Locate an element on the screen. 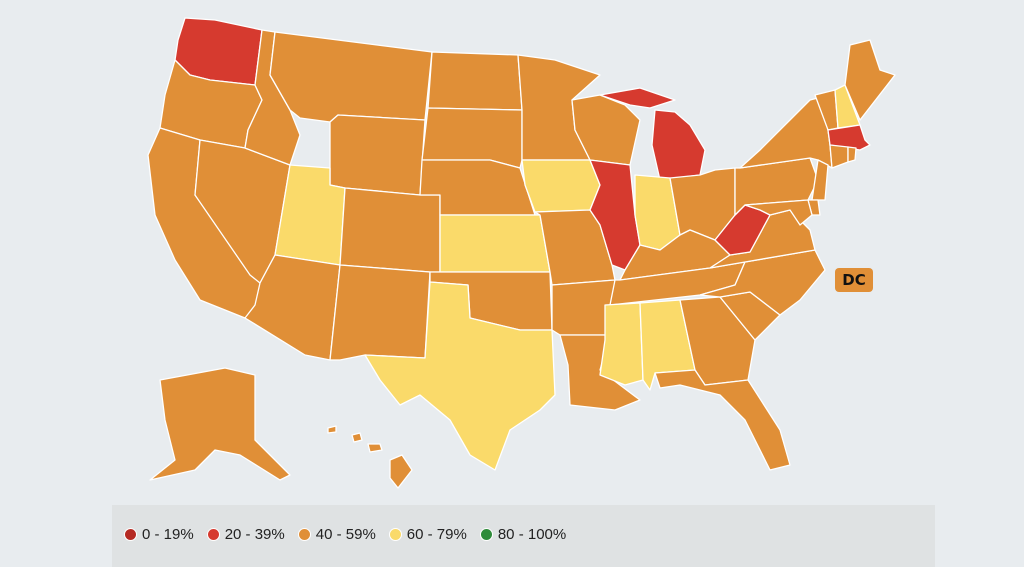 This screenshot has width=1024, height=567. state-nm is located at coordinates (380, 312).